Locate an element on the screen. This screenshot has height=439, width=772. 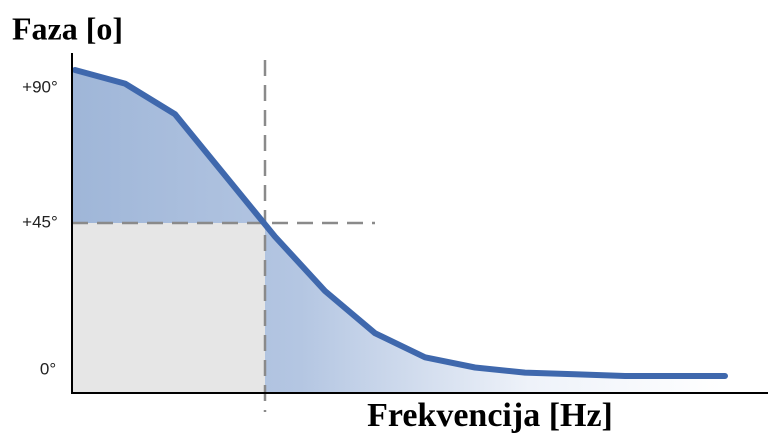
reference-box is located at coordinates (168, 308).